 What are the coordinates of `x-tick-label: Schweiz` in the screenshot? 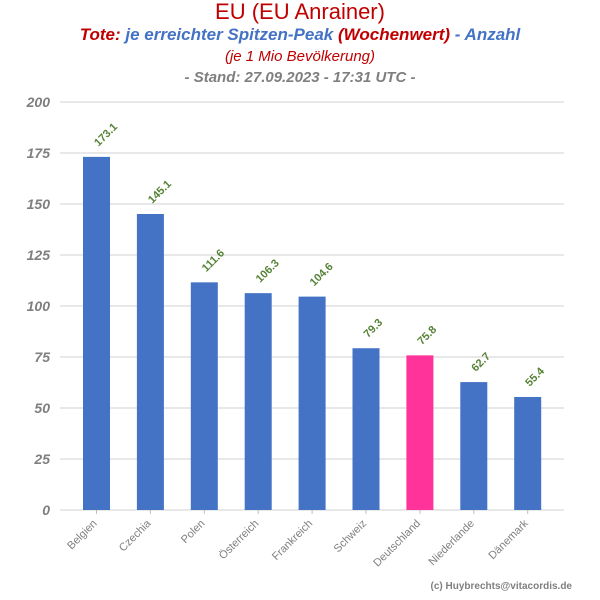 It's located at (350, 536).